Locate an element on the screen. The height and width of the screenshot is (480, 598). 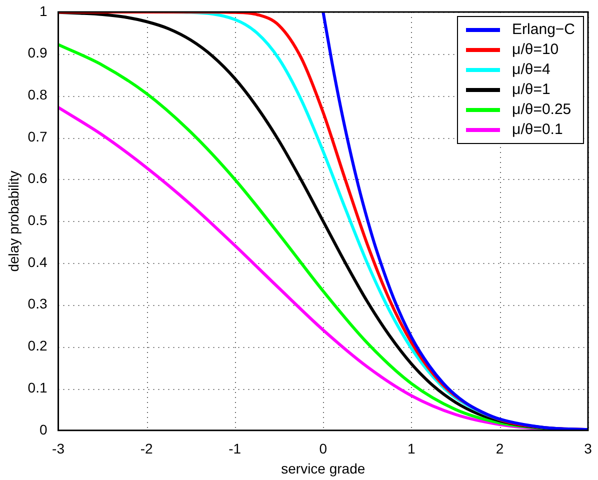
y-tick-label: 0 is located at coordinates (43, 429).